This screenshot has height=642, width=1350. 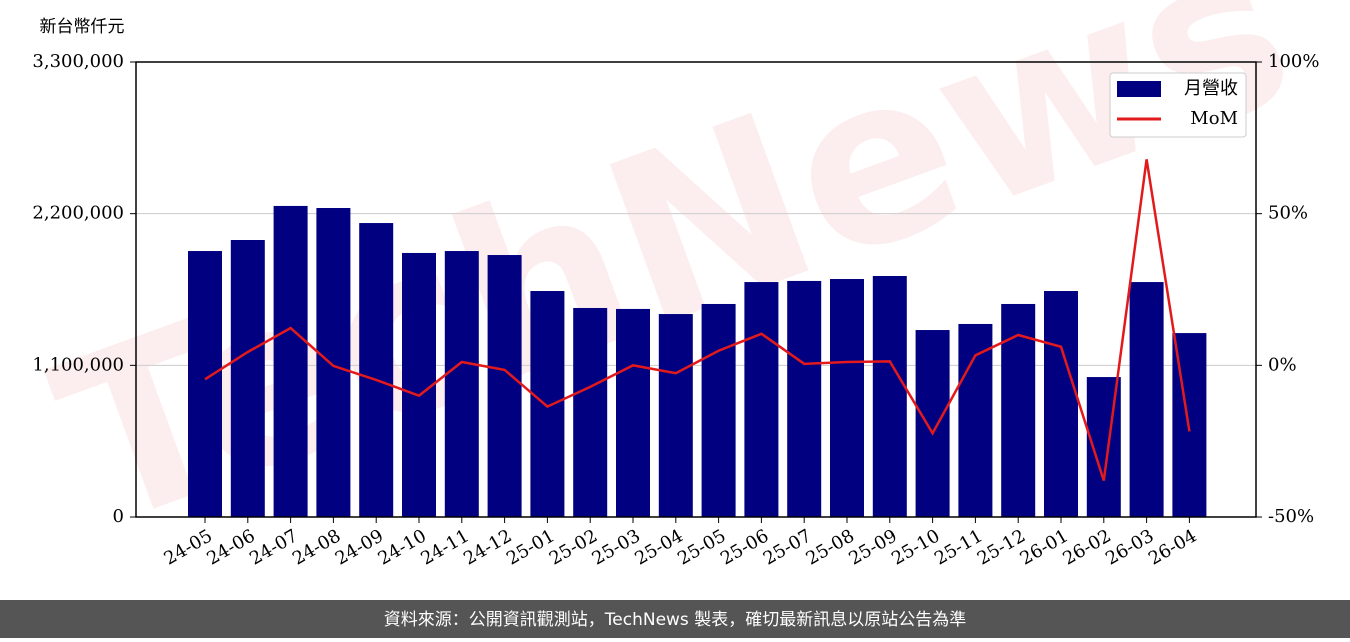 What do you see at coordinates (872, 547) in the screenshot?
I see `x-tick-label: 25-09` at bounding box center [872, 547].